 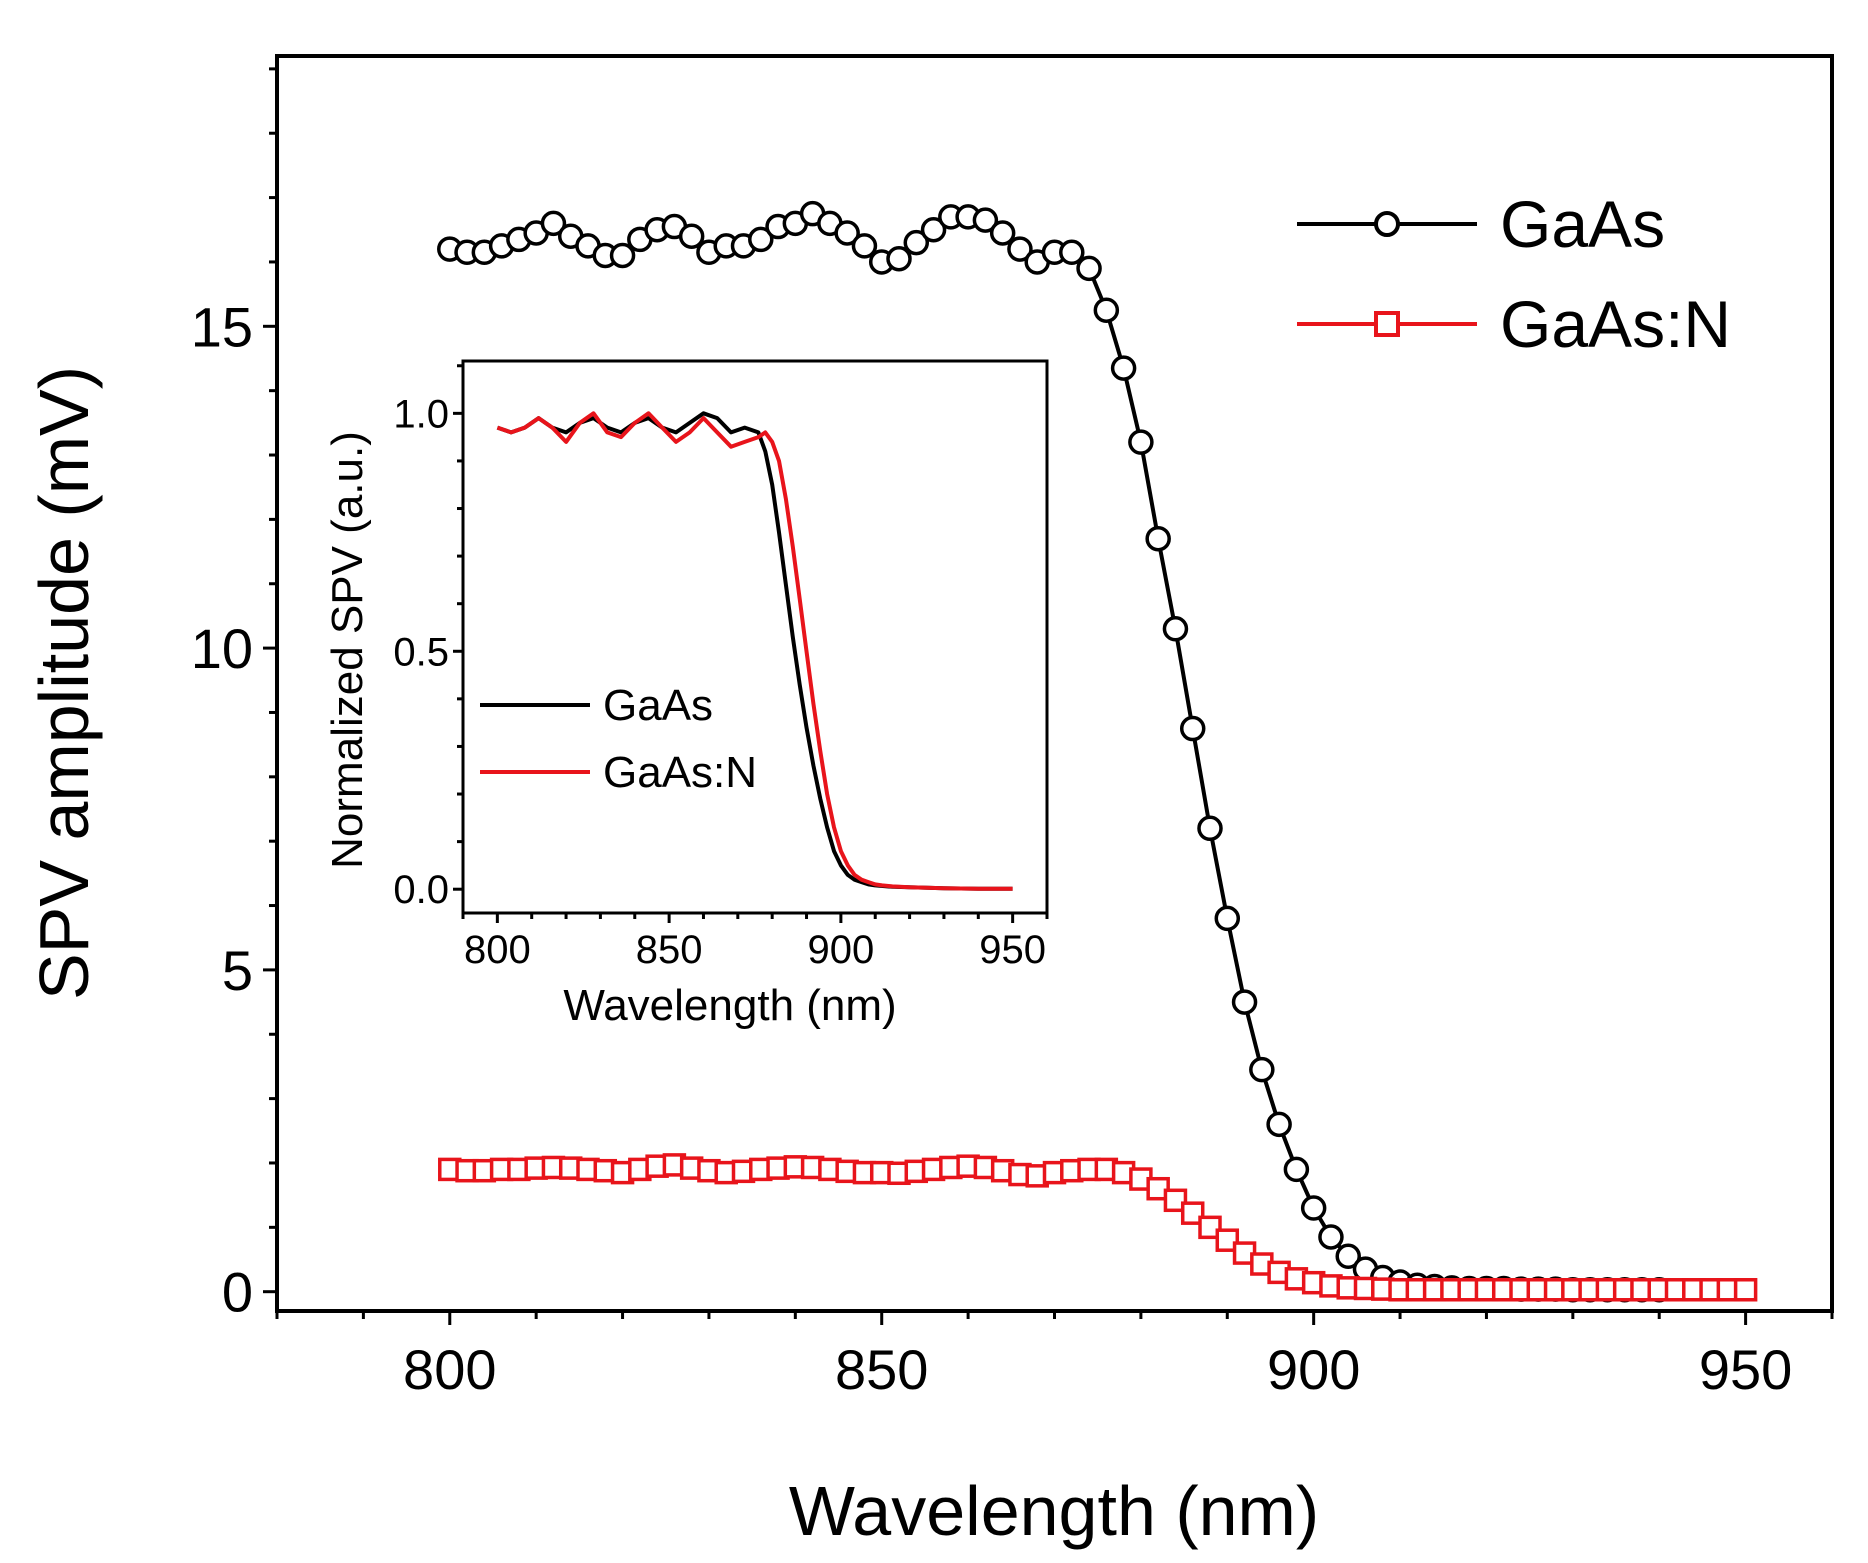 What do you see at coordinates (64, 683) in the screenshot?
I see `main-y-axis-title: SPV amplitude (mV)` at bounding box center [64, 683].